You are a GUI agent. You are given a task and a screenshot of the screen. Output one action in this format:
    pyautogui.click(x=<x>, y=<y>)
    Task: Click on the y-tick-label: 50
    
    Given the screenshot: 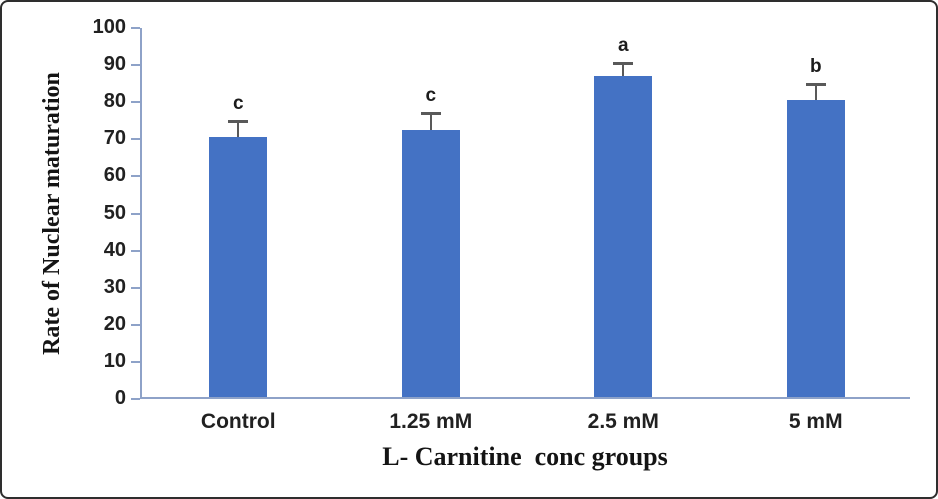 What is the action you would take?
    pyautogui.click(x=114, y=212)
    